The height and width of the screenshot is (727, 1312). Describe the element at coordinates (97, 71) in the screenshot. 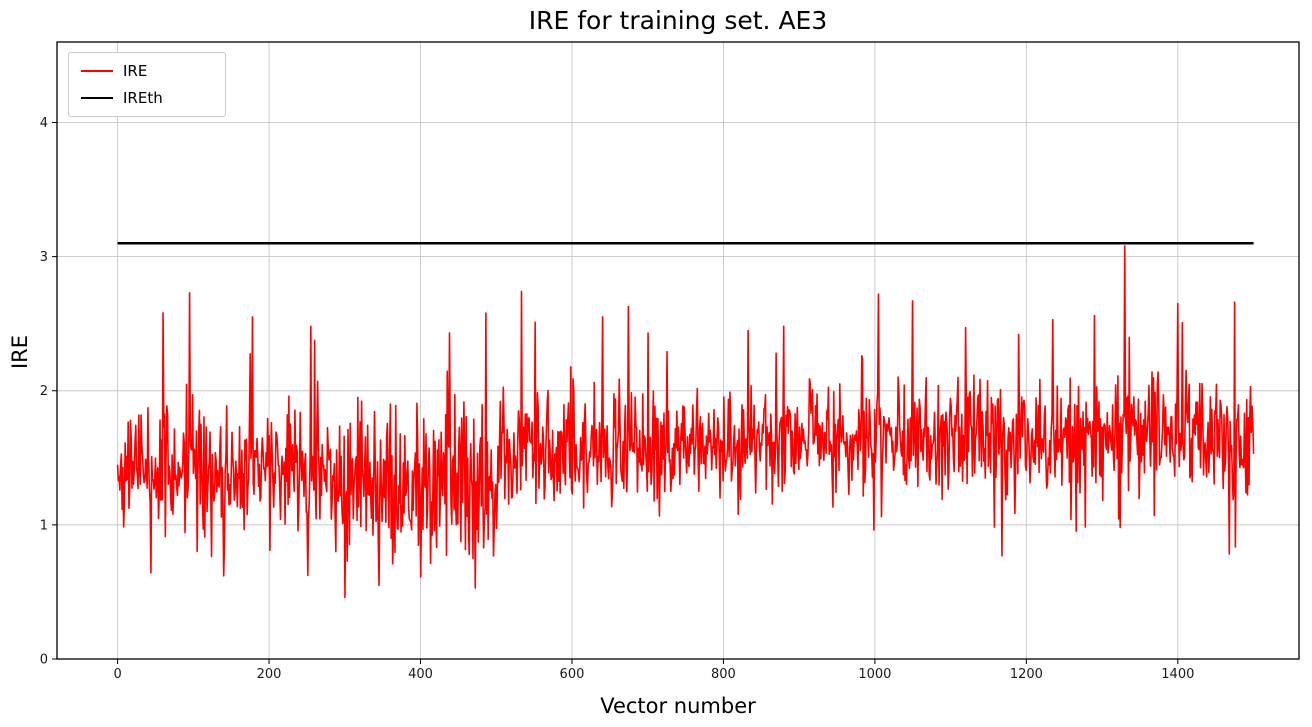

I see `ire-line-sample-icon` at that location.